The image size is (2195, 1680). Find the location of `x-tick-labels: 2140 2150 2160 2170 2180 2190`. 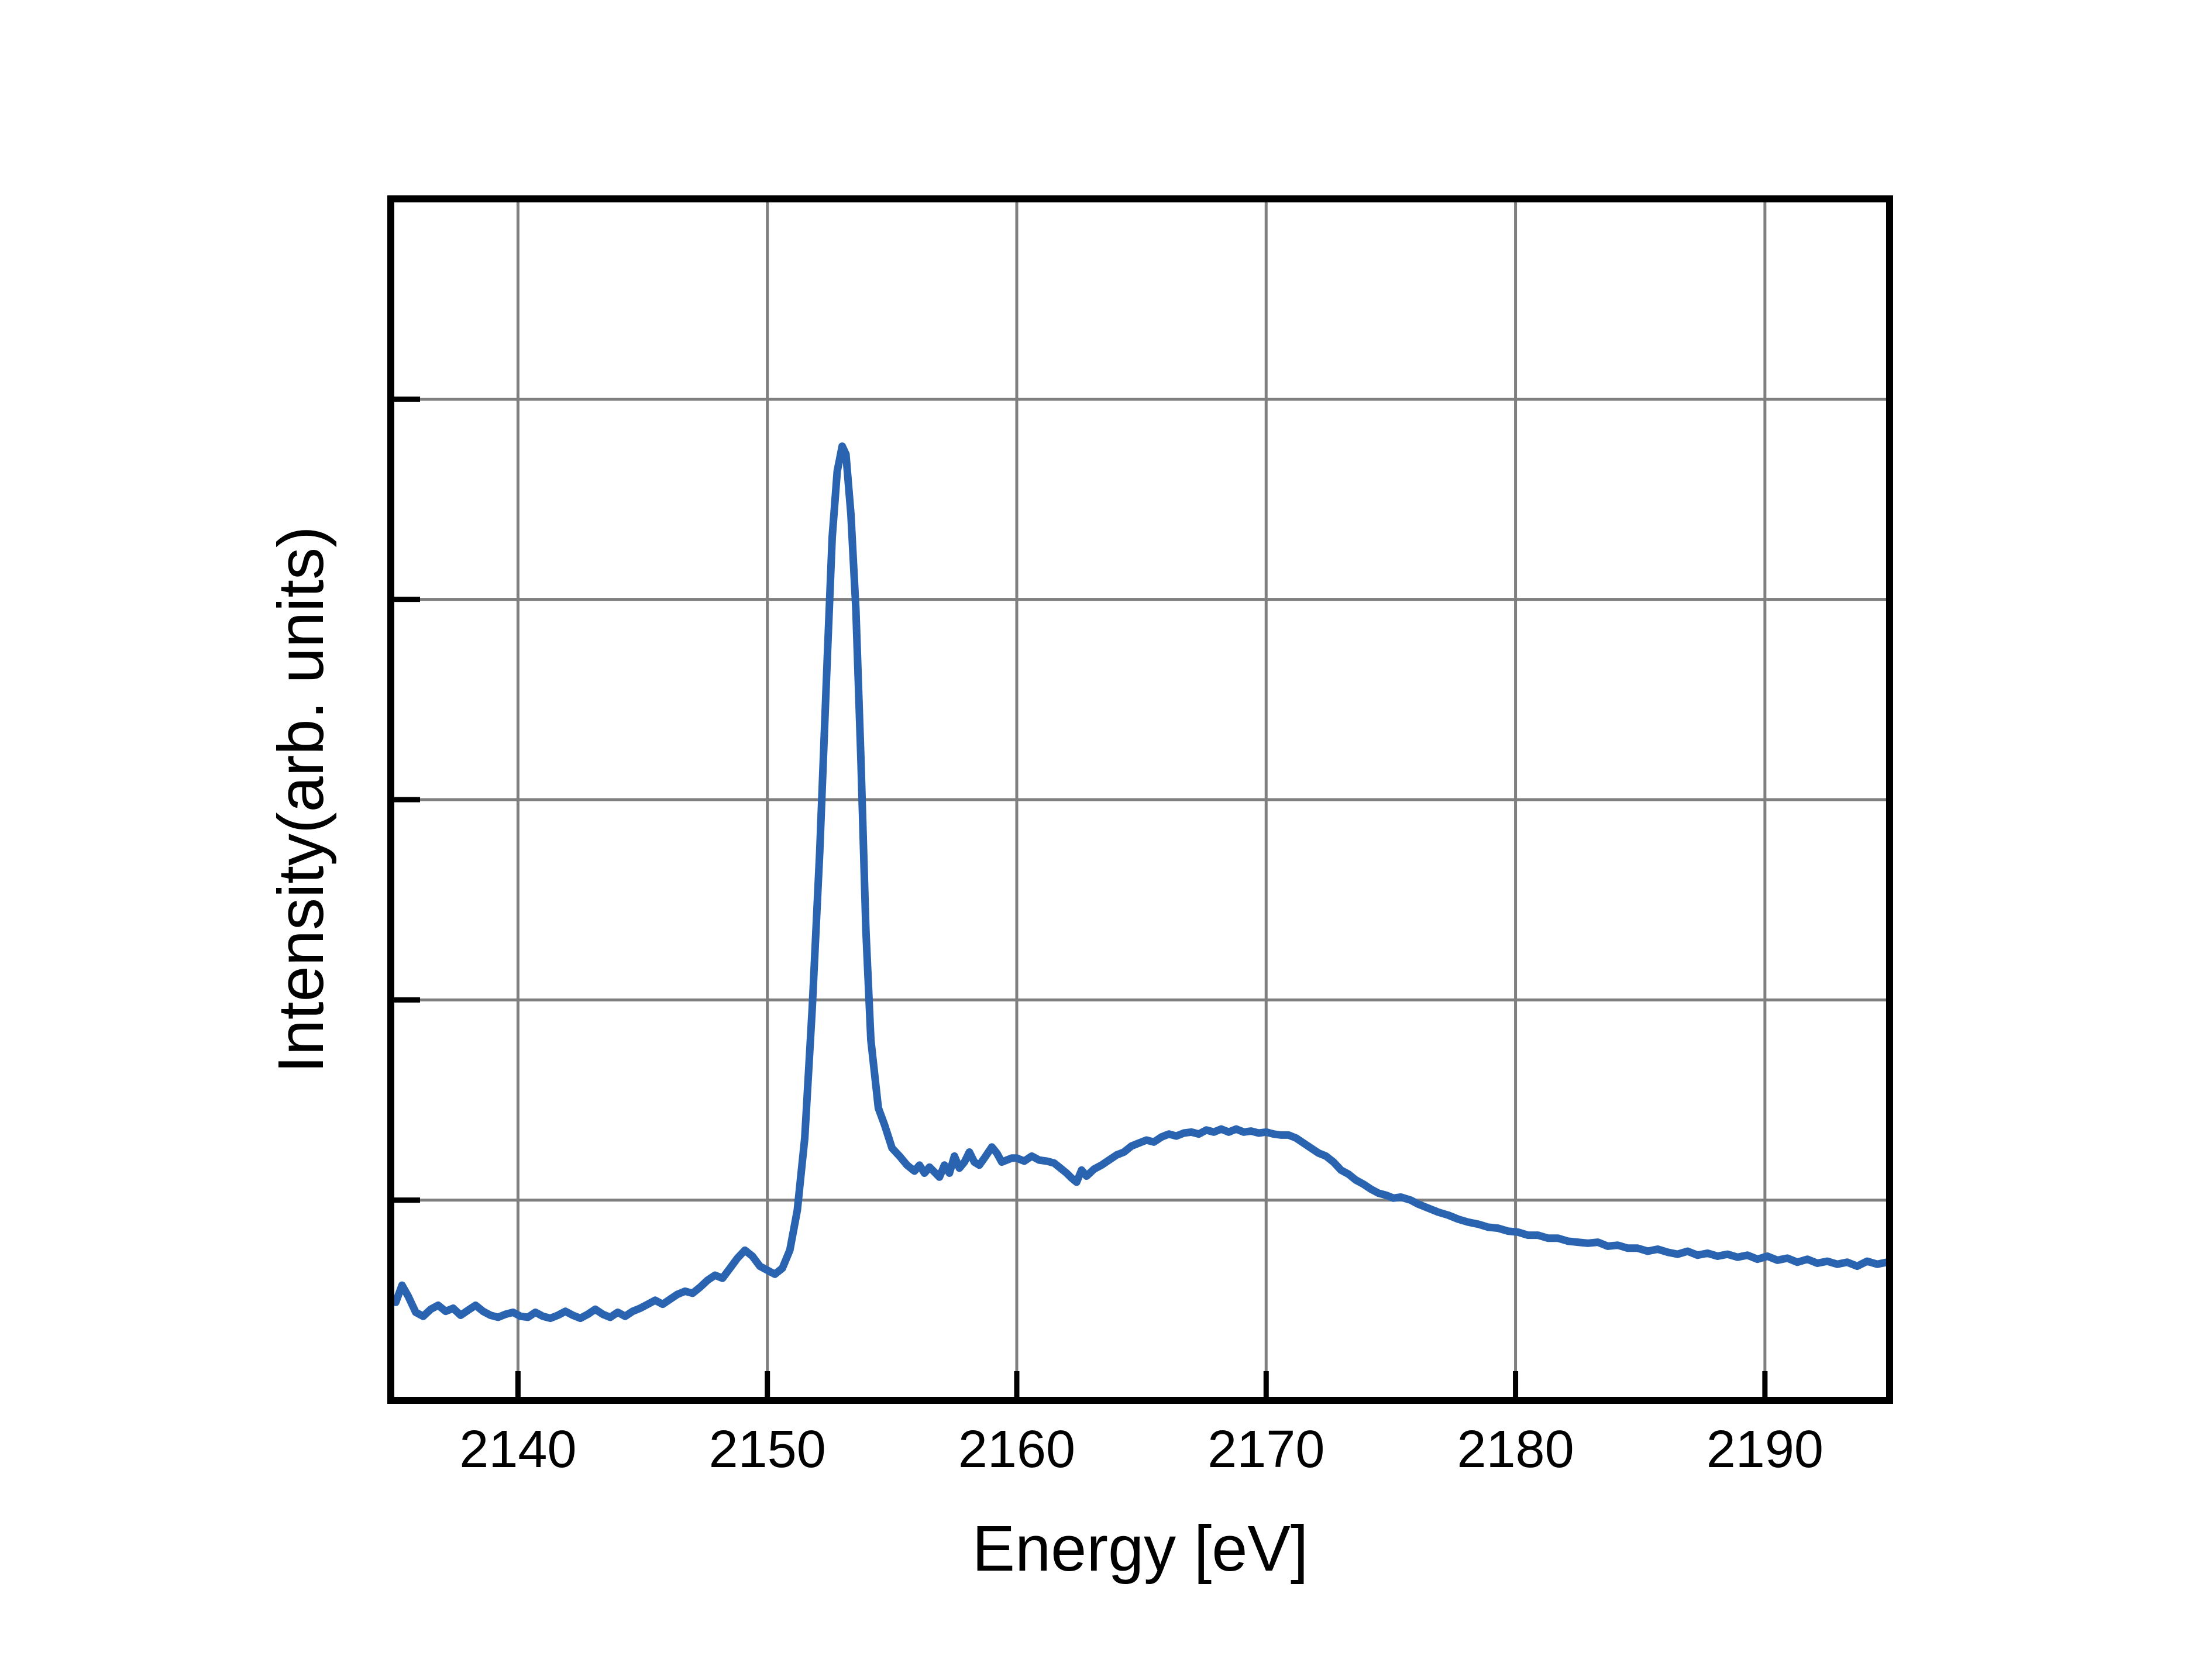

x-tick-labels: 2140 2150 2160 2170 2180 2190 is located at coordinates (1141, 1449).